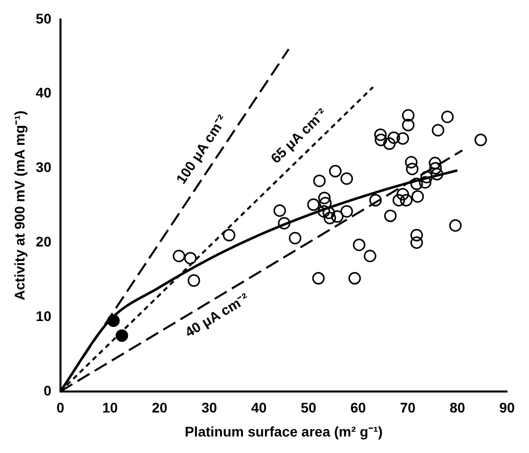 The image size is (529, 453). Describe the element at coordinates (259, 408) in the screenshot. I see `x-tick-label: 40` at that location.